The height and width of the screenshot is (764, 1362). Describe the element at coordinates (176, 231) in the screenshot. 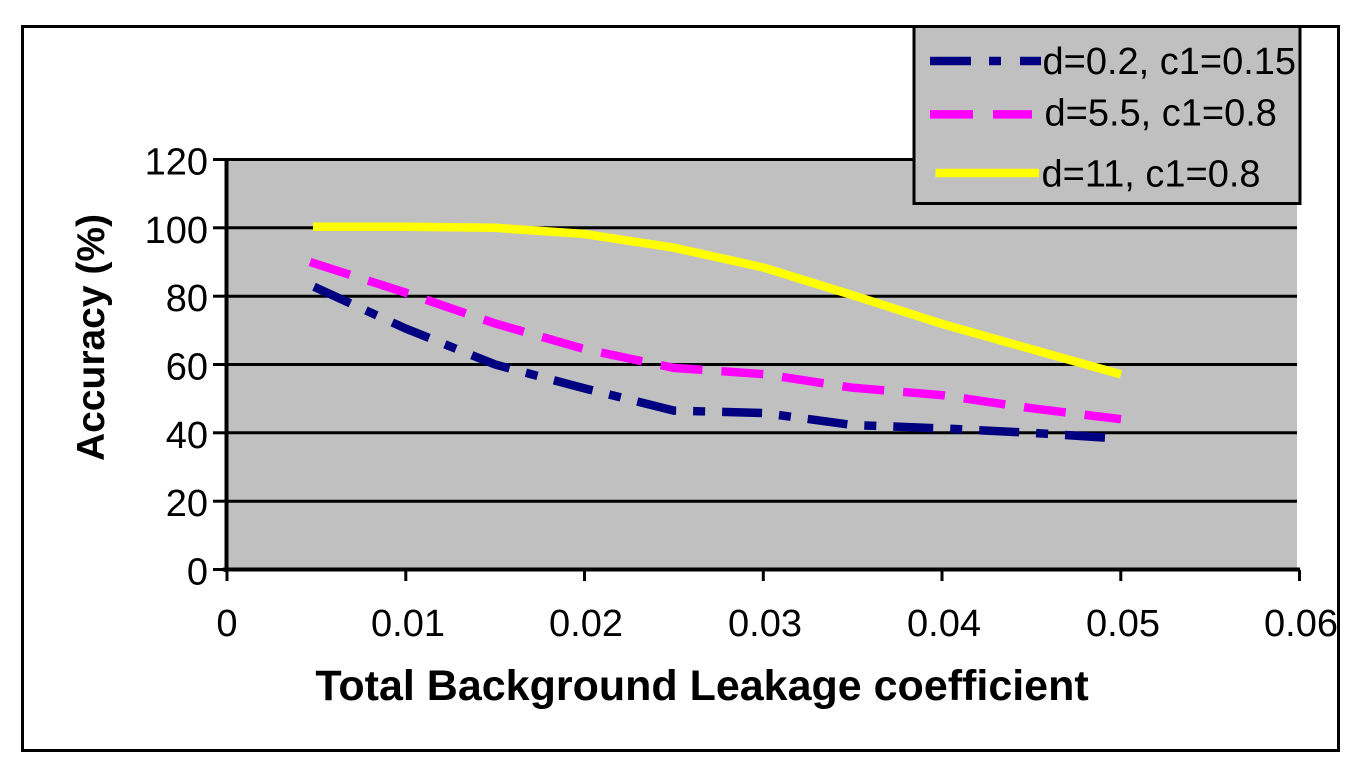

I see `svg-text: 100` at that location.